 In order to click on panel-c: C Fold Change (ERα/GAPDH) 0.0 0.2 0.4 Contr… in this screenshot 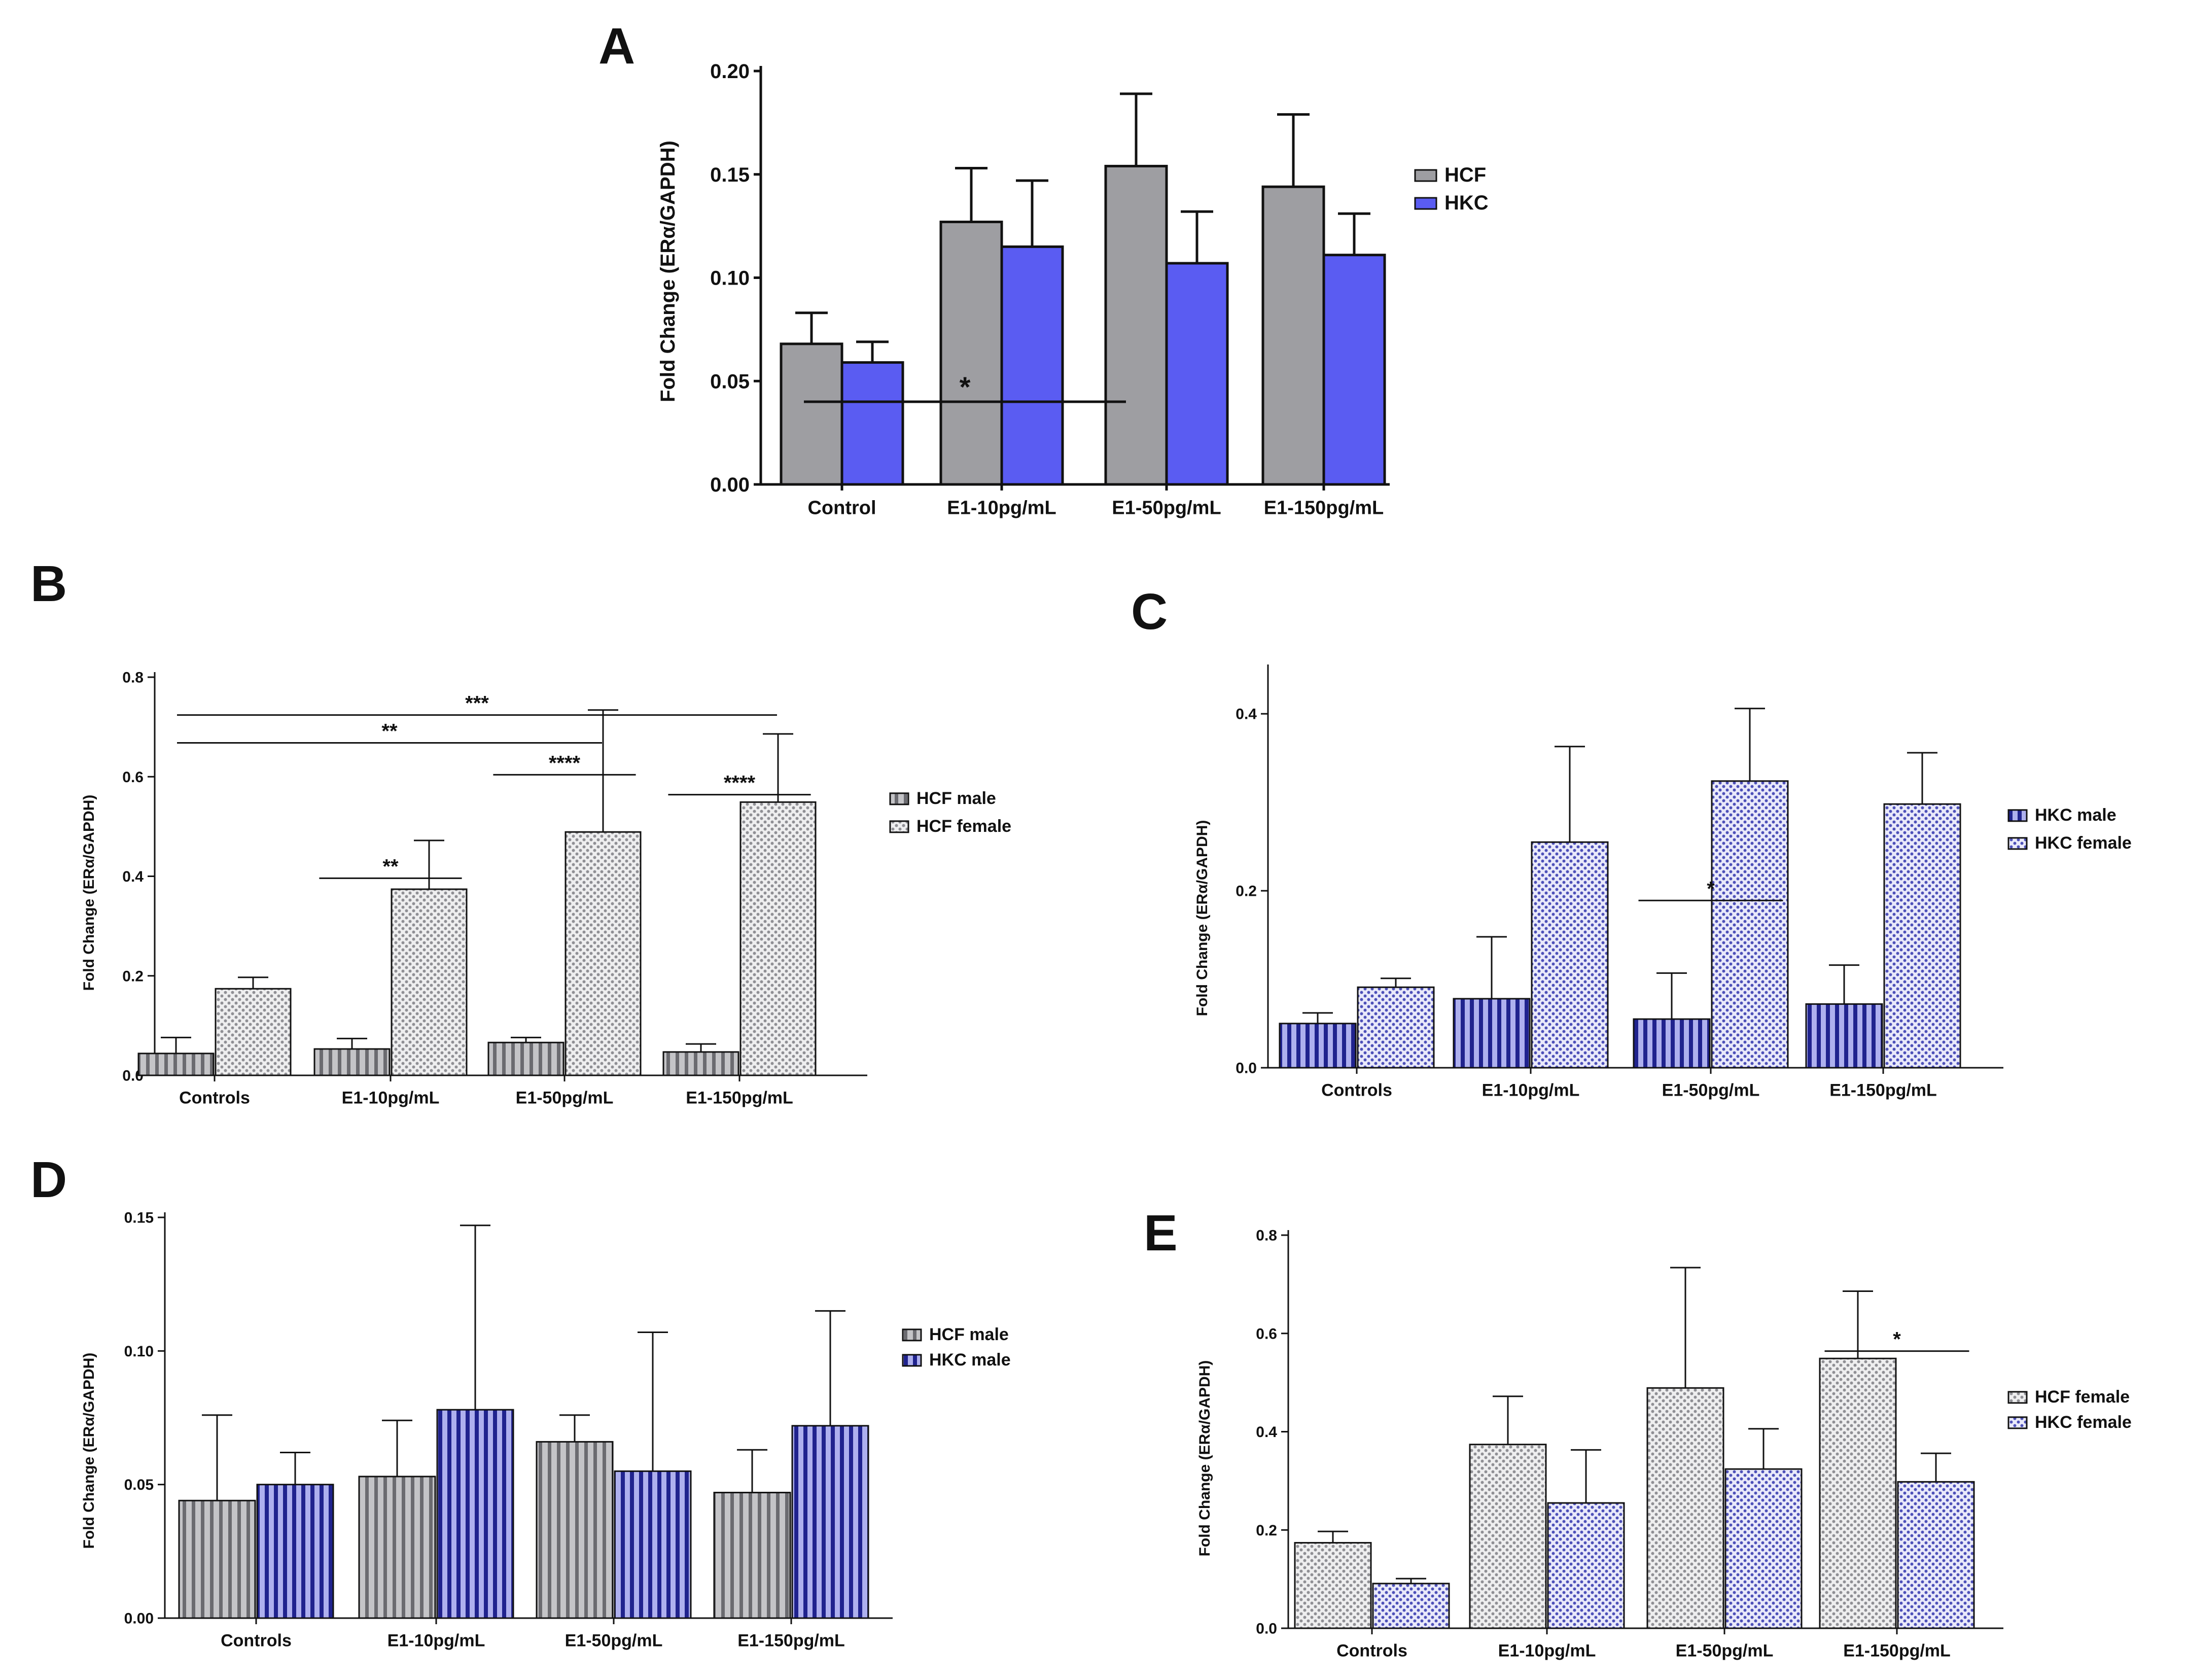, I will do `click(1631, 842)`.